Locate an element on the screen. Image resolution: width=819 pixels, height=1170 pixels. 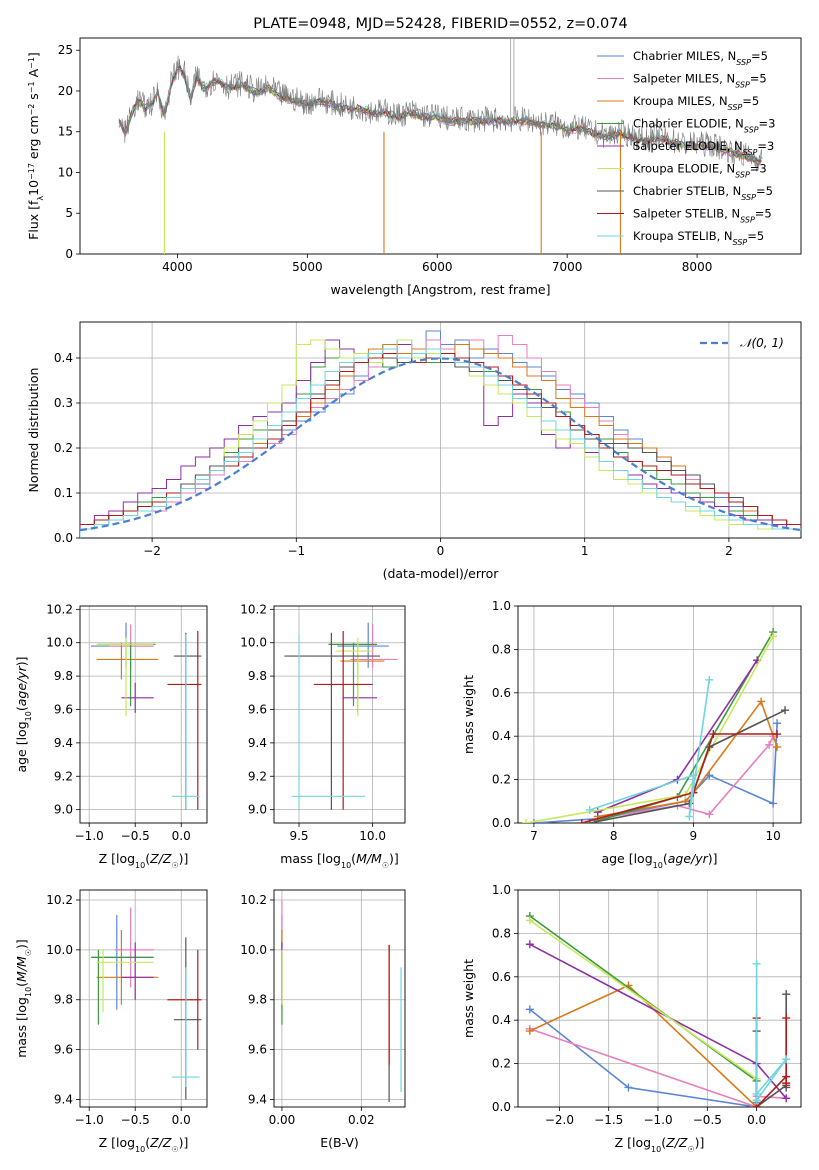
y-tick-label: 0.0 is located at coordinates (501, 823).